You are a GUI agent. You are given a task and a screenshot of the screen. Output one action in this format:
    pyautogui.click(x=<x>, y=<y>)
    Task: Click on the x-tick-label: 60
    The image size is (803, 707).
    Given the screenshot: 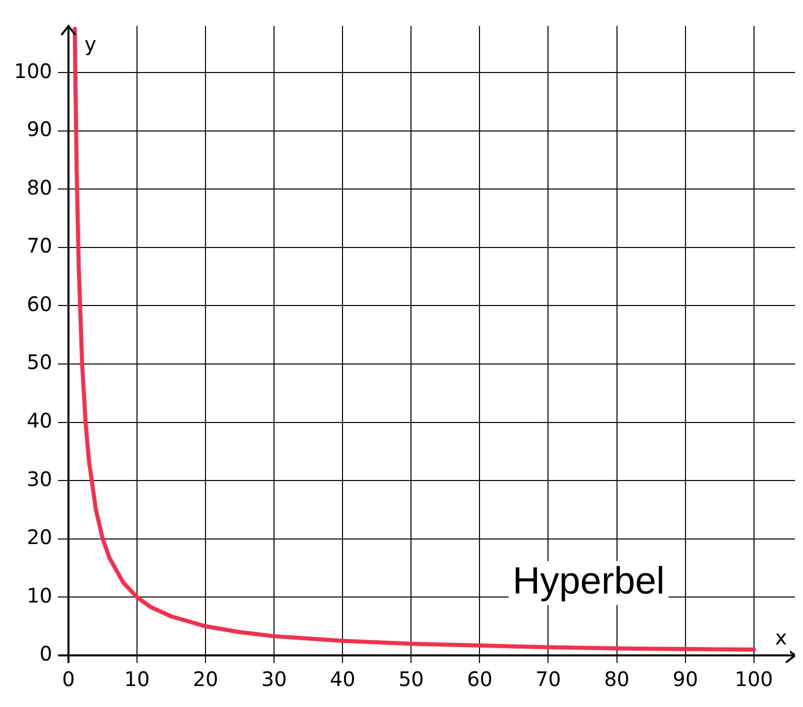 What is the action you would take?
    pyautogui.click(x=479, y=679)
    